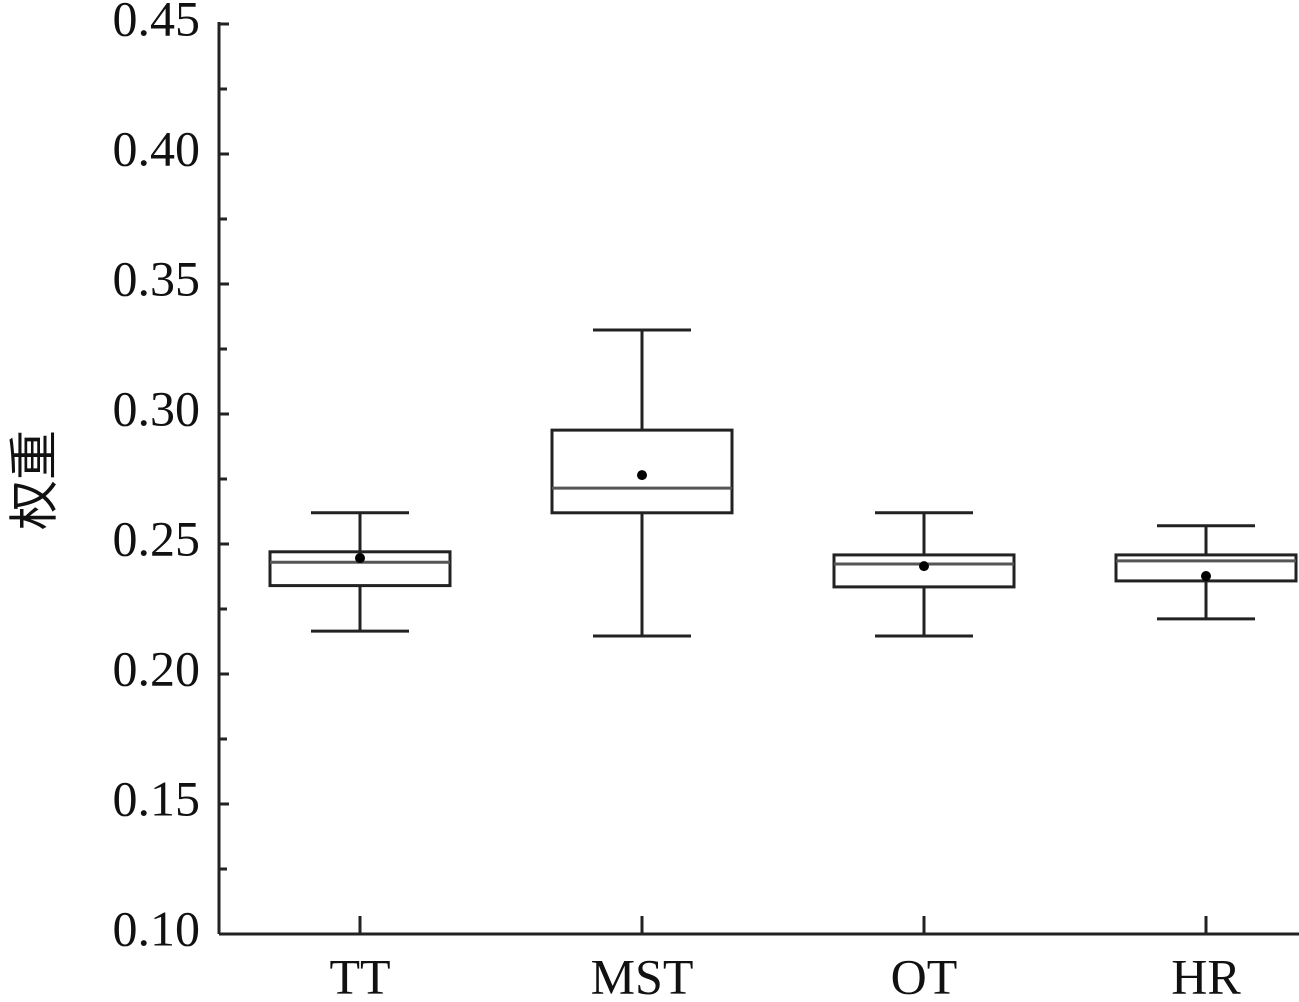  What do you see at coordinates (157, 928) in the screenshot?
I see `y-tick-label: 0.10` at bounding box center [157, 928].